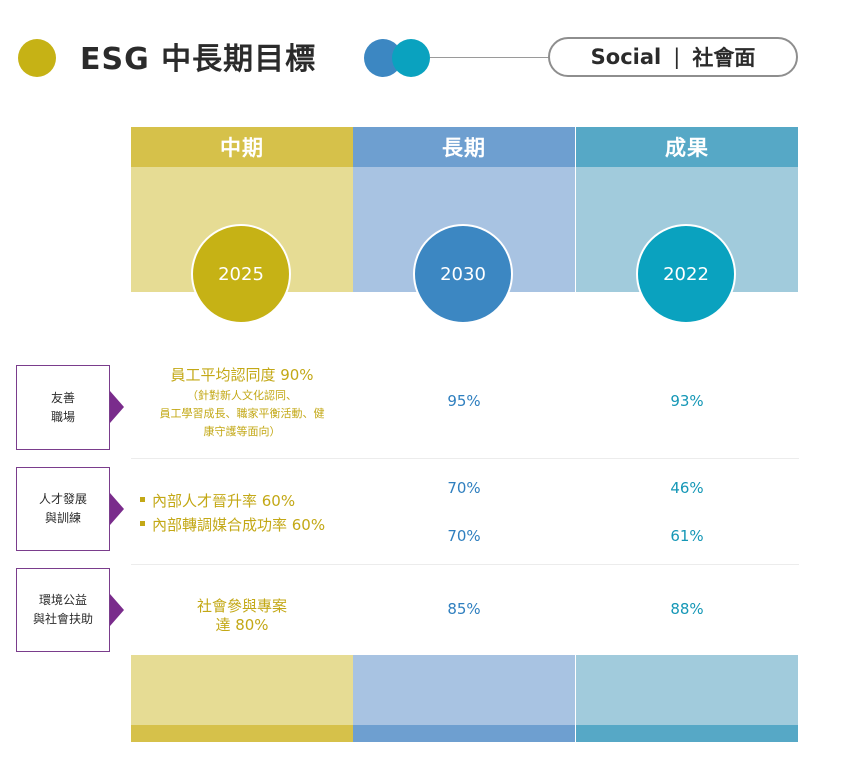 The image size is (850, 770). I want to click on row1-mid-note: （針對新人文化認同、 員工學習成長、職家平衡活動、健 康守護等面向）, so click(242, 414).